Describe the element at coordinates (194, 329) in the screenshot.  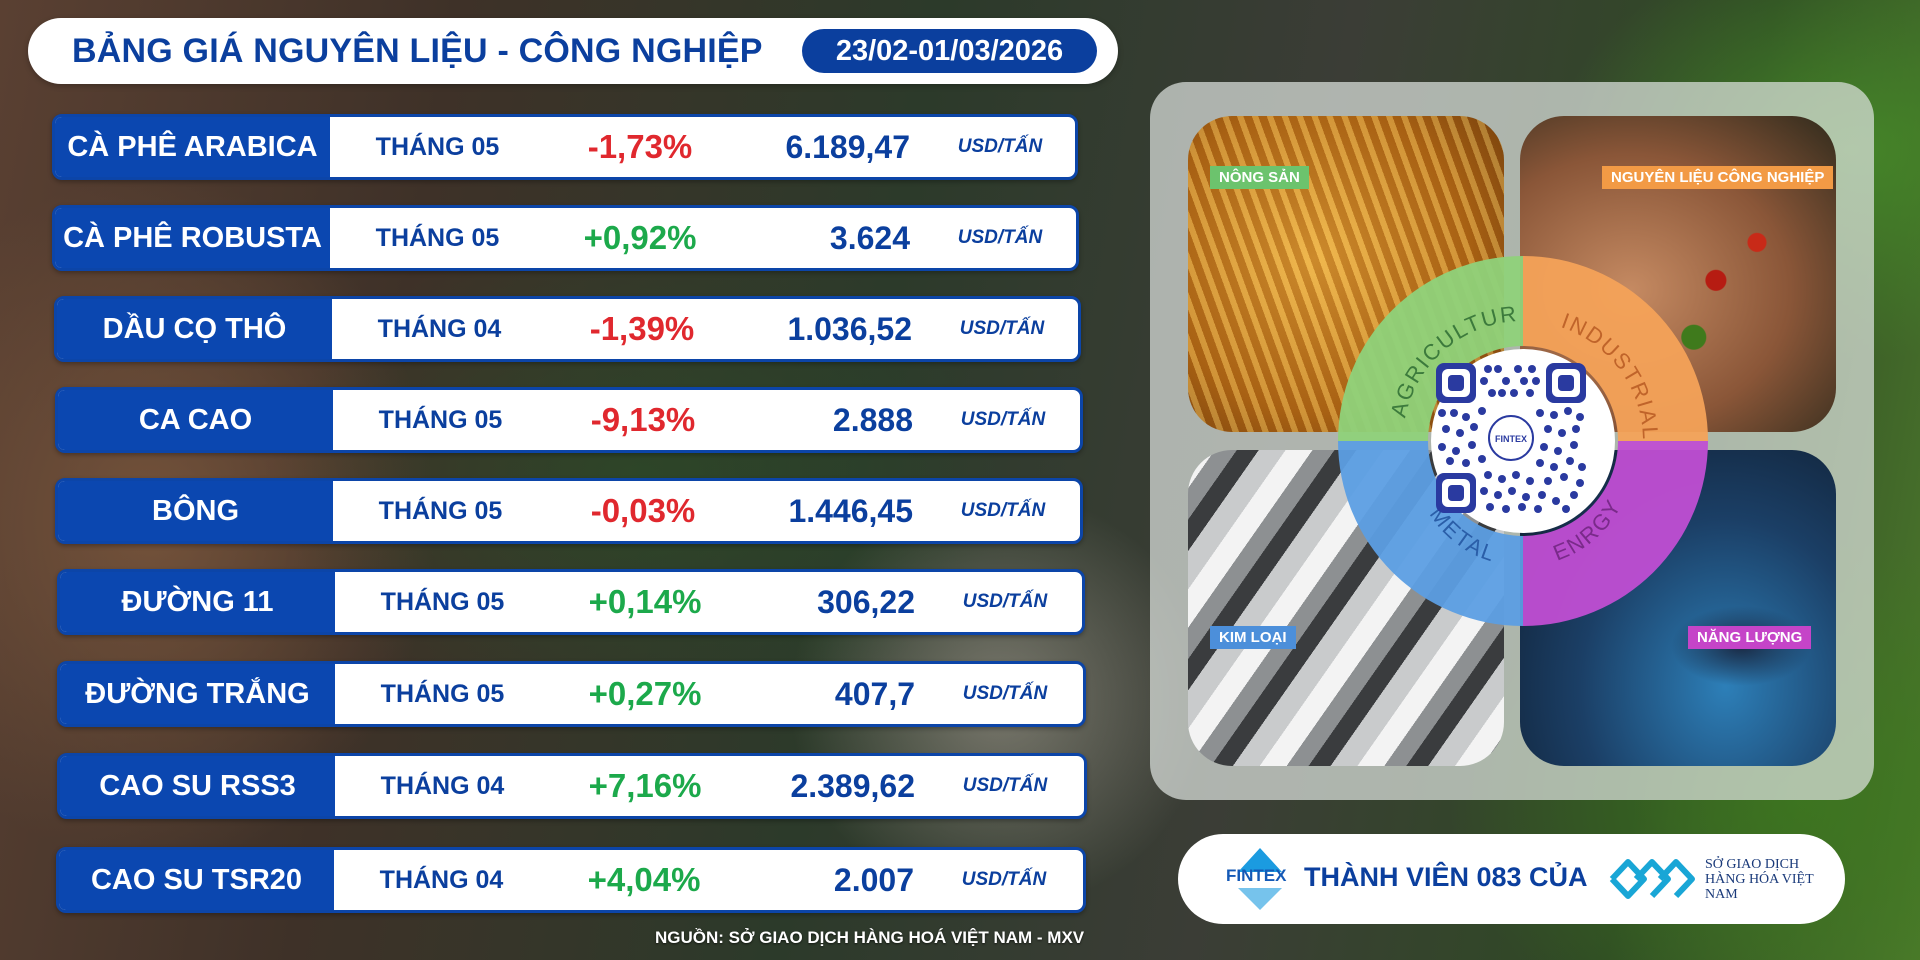
I see `commodity-name: DẦU CỌ THÔ` at that location.